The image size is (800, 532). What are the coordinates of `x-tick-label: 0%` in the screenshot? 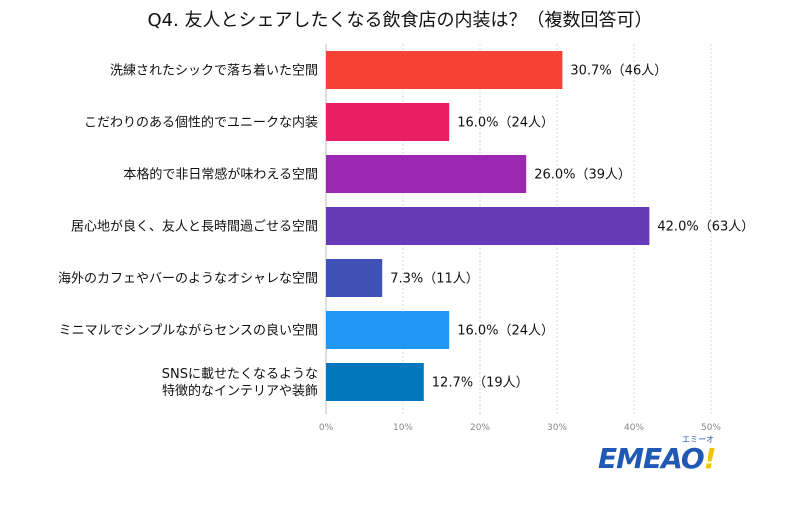 It's located at (326, 428).